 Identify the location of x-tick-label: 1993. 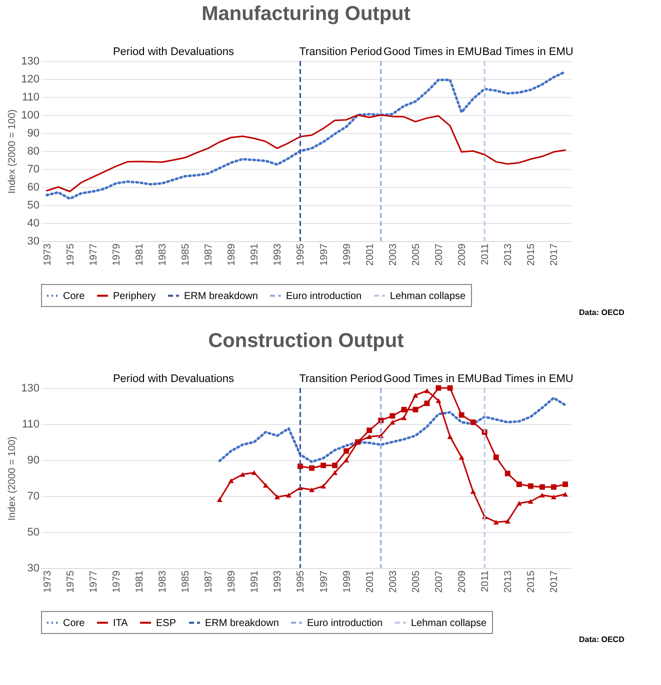
(278, 254).